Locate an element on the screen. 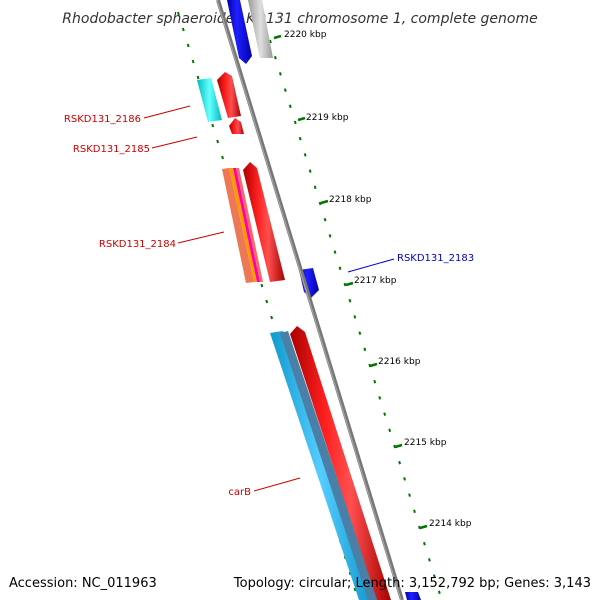 This screenshot has width=600, height=600. tick-label-2216: 2216 kbp is located at coordinates (399, 362).